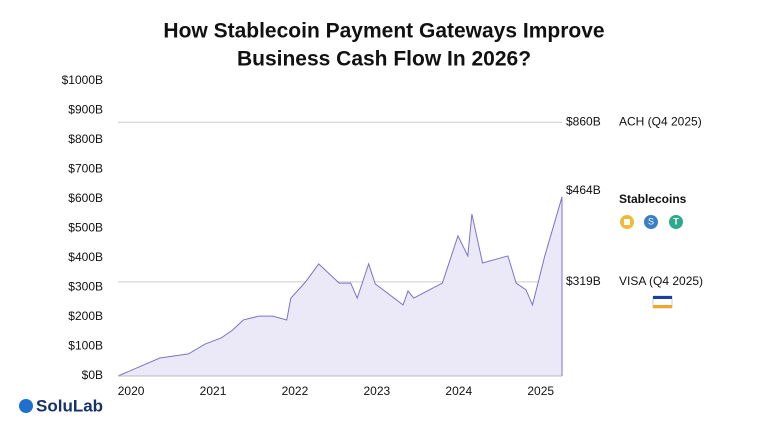 Image resolution: width=768 pixels, height=432 pixels. Describe the element at coordinates (653, 199) in the screenshot. I see `legend-label: Stablecoins` at that location.